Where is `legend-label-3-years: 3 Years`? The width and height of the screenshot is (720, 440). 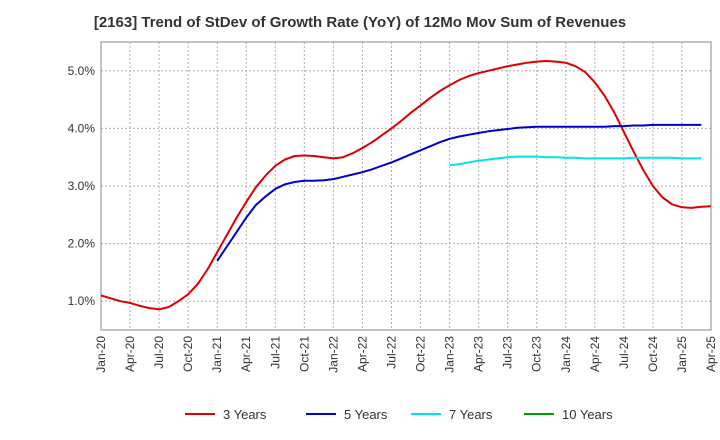 legend-label-3-years: 3 Years is located at coordinates (245, 414).